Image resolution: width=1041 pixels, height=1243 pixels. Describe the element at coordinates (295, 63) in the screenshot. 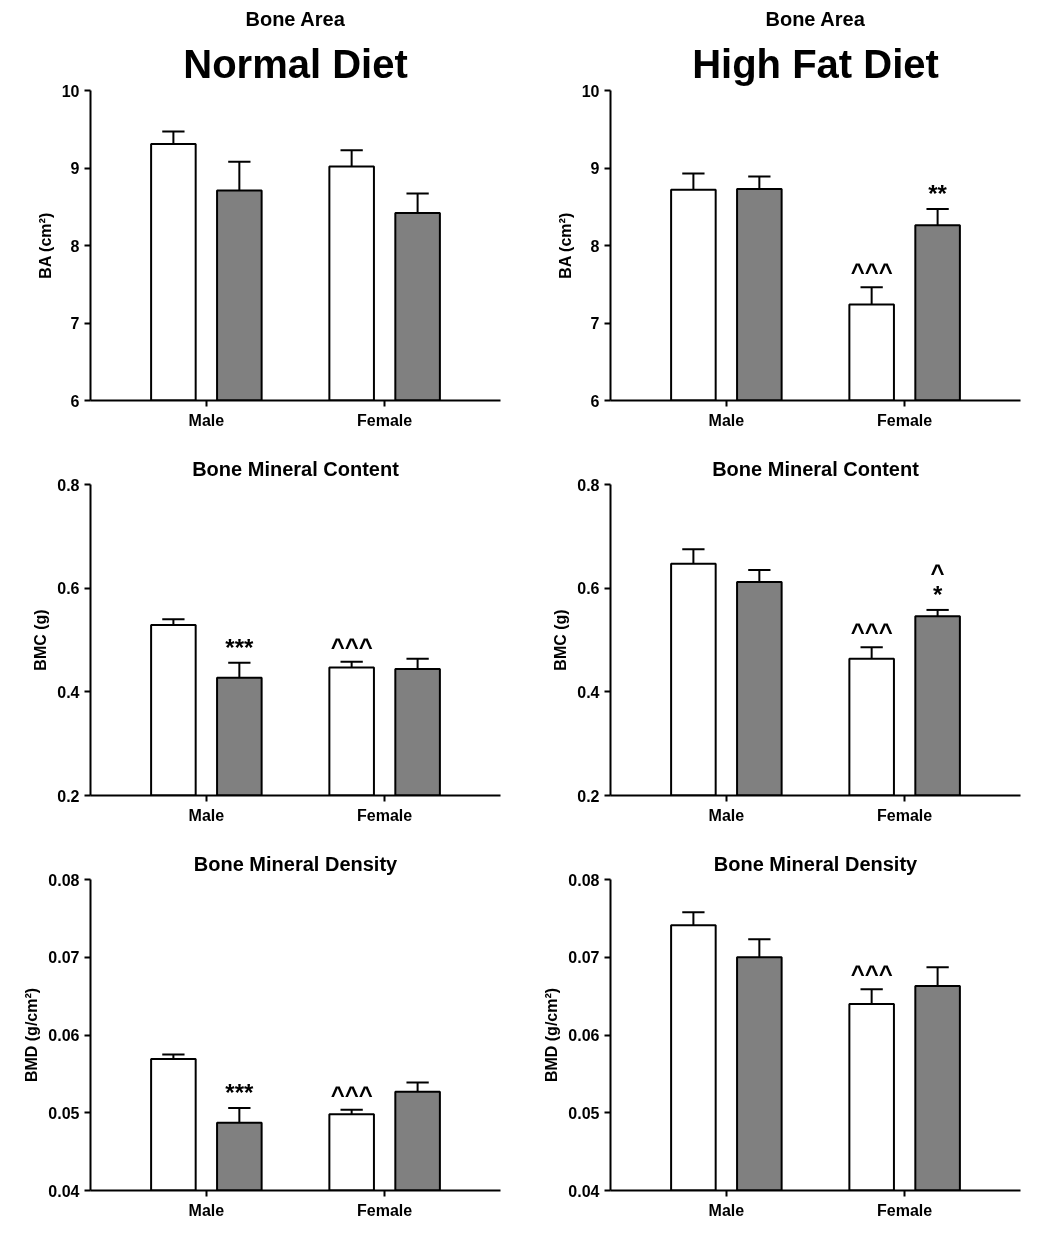

I see `text: Normal Diet` at that location.